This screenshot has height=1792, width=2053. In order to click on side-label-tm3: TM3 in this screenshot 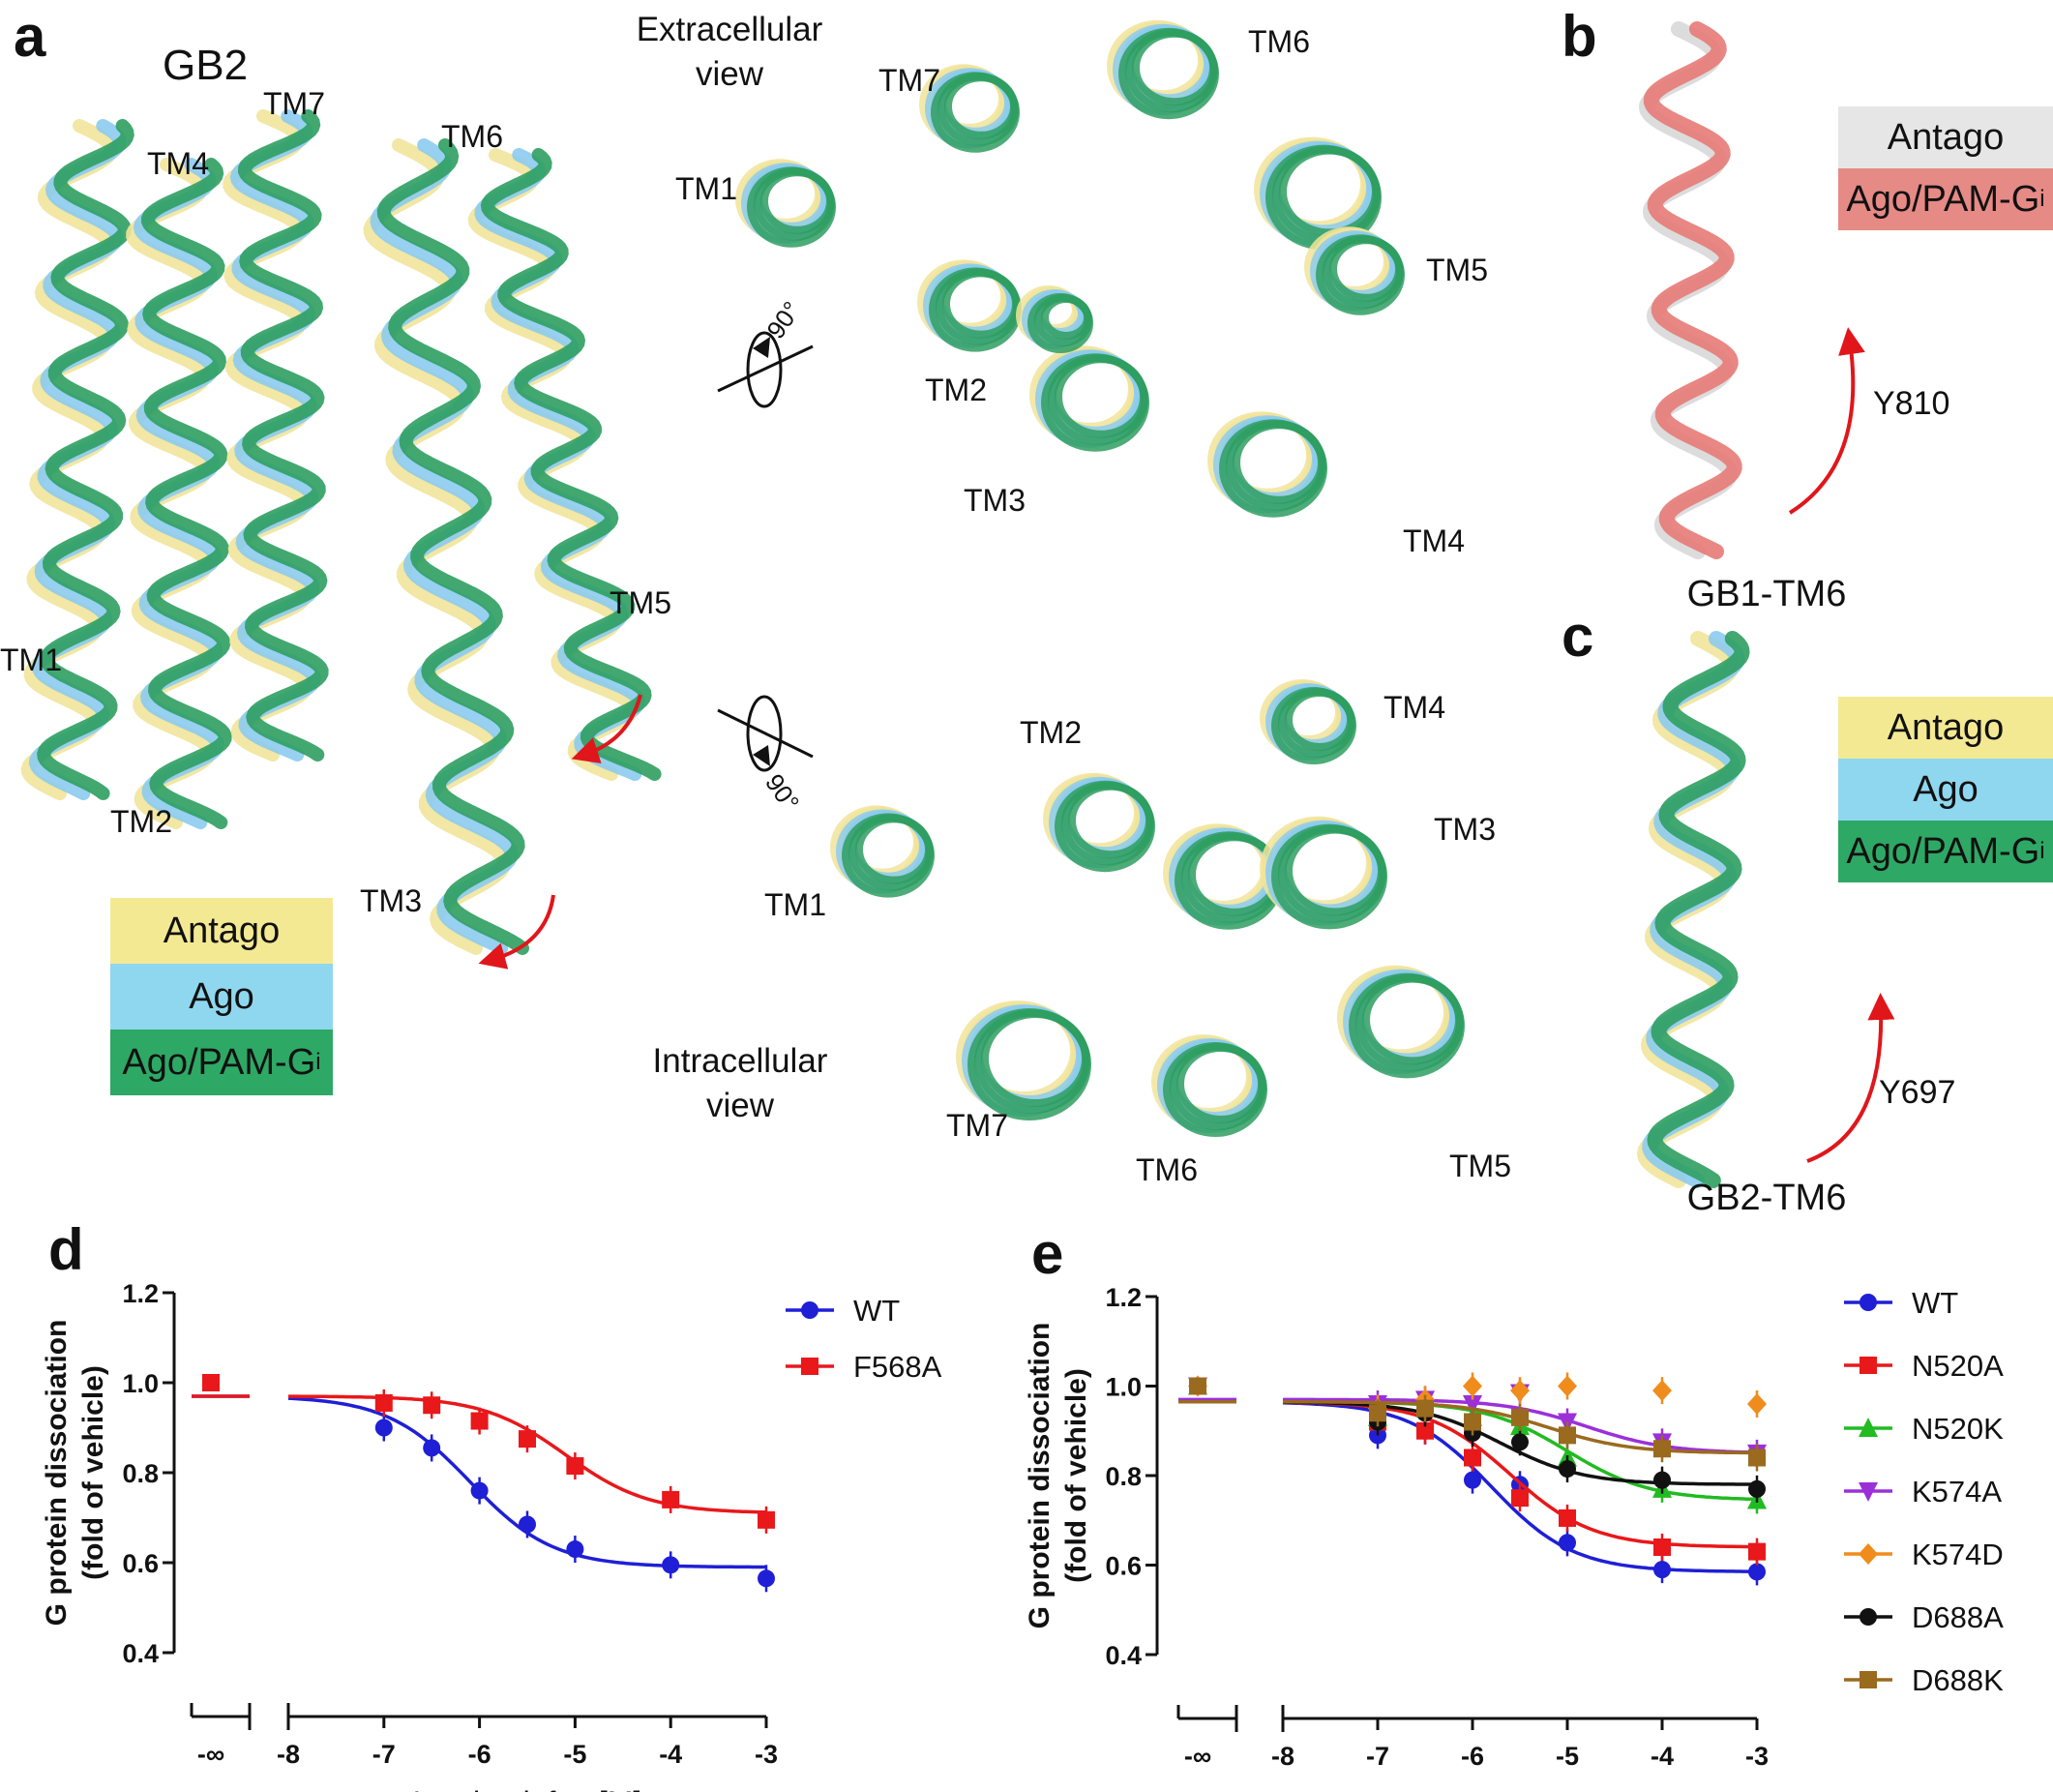, I will do `click(391, 900)`.